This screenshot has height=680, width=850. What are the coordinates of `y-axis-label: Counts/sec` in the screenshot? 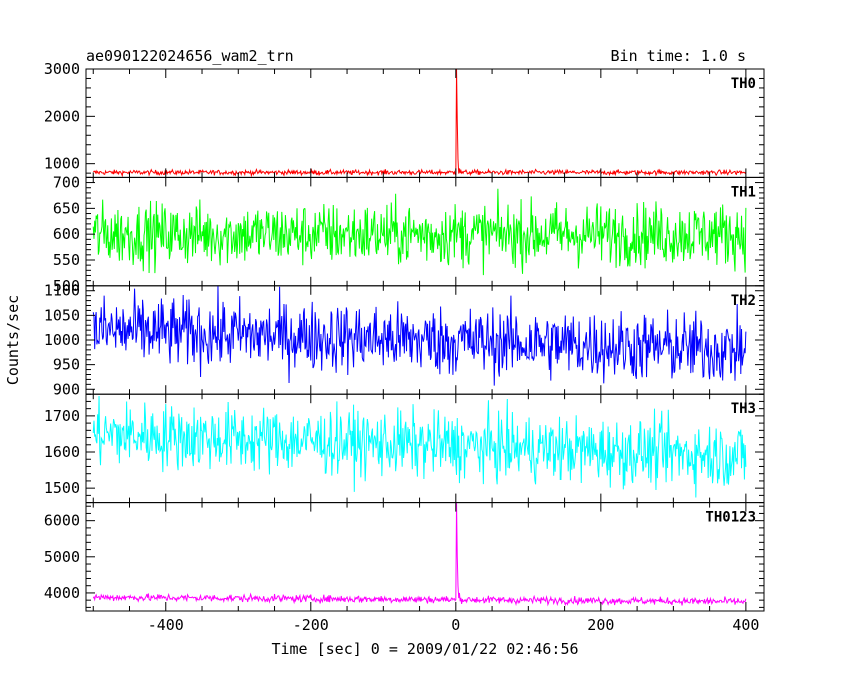 It's located at (13, 340).